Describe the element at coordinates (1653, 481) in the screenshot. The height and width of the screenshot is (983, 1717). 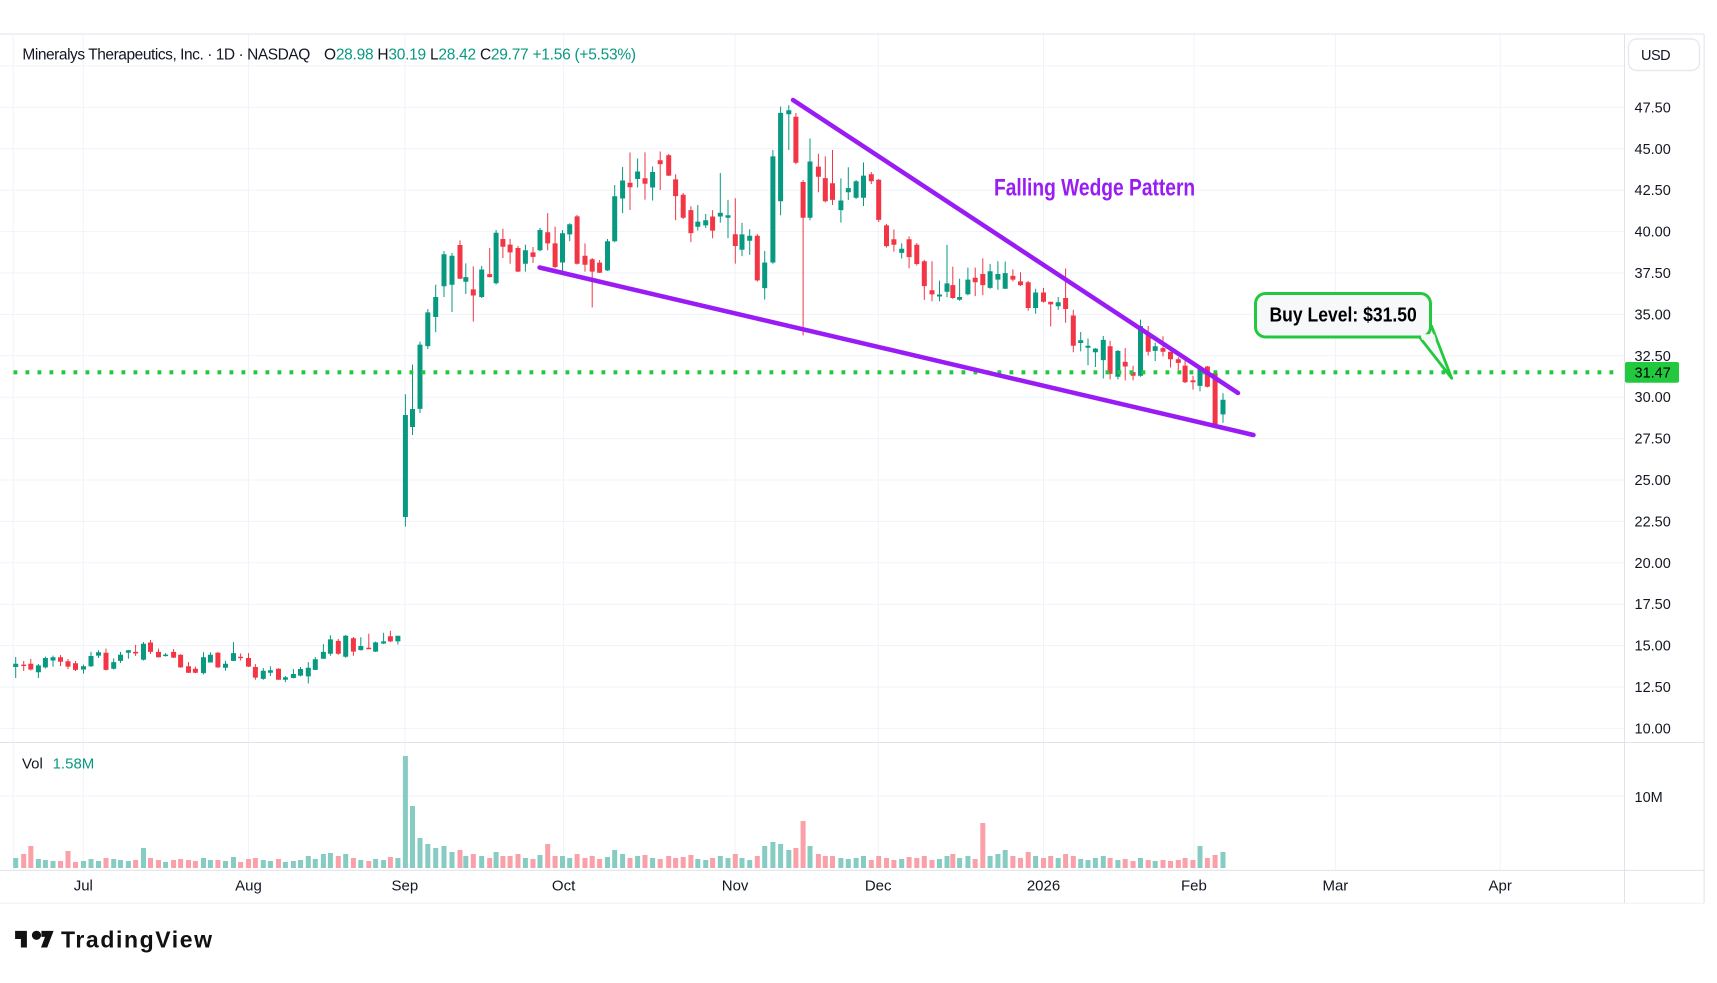
I see `svg-text: 25.00` at that location.